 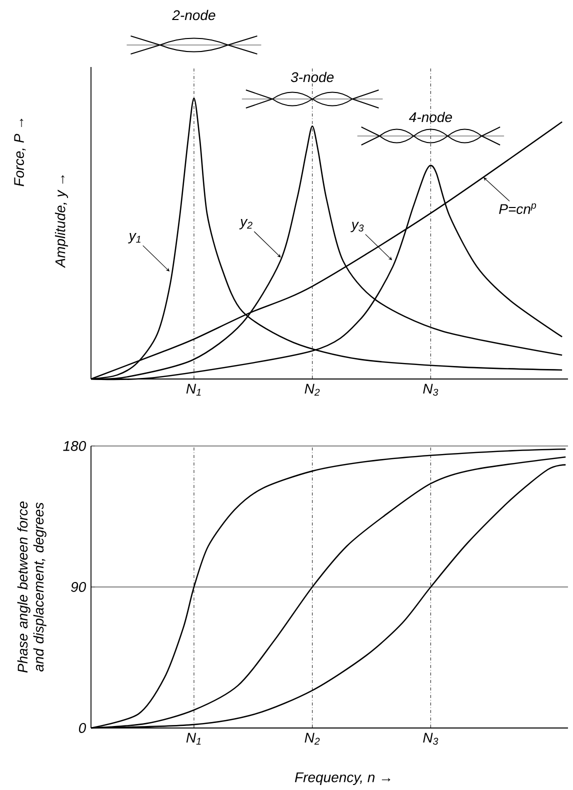 I want to click on x-axis-title: Frequency, n →, so click(x=342, y=779).